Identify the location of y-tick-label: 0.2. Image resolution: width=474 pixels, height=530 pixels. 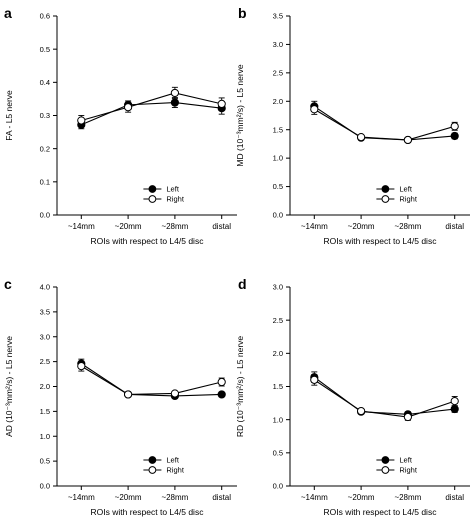
(45, 148).